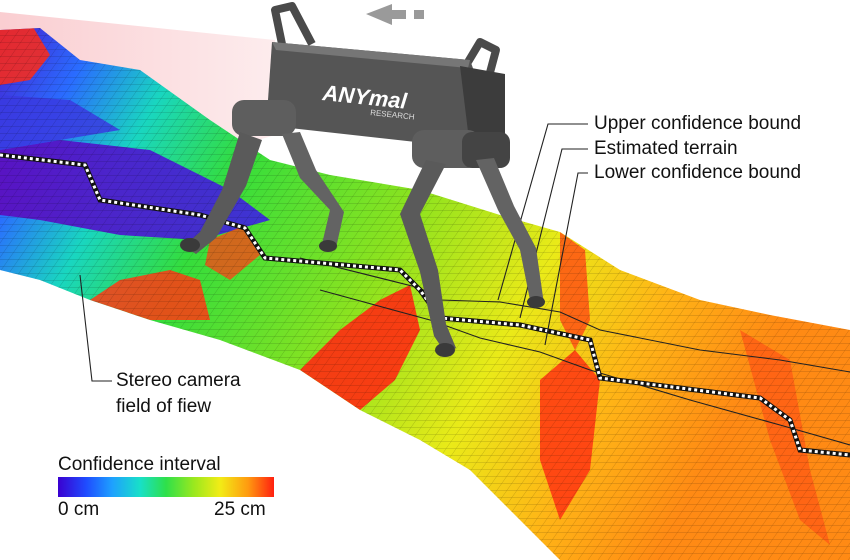  What do you see at coordinates (698, 172) in the screenshot?
I see `label-lower-confidence-bound: Lower confidence bound` at bounding box center [698, 172].